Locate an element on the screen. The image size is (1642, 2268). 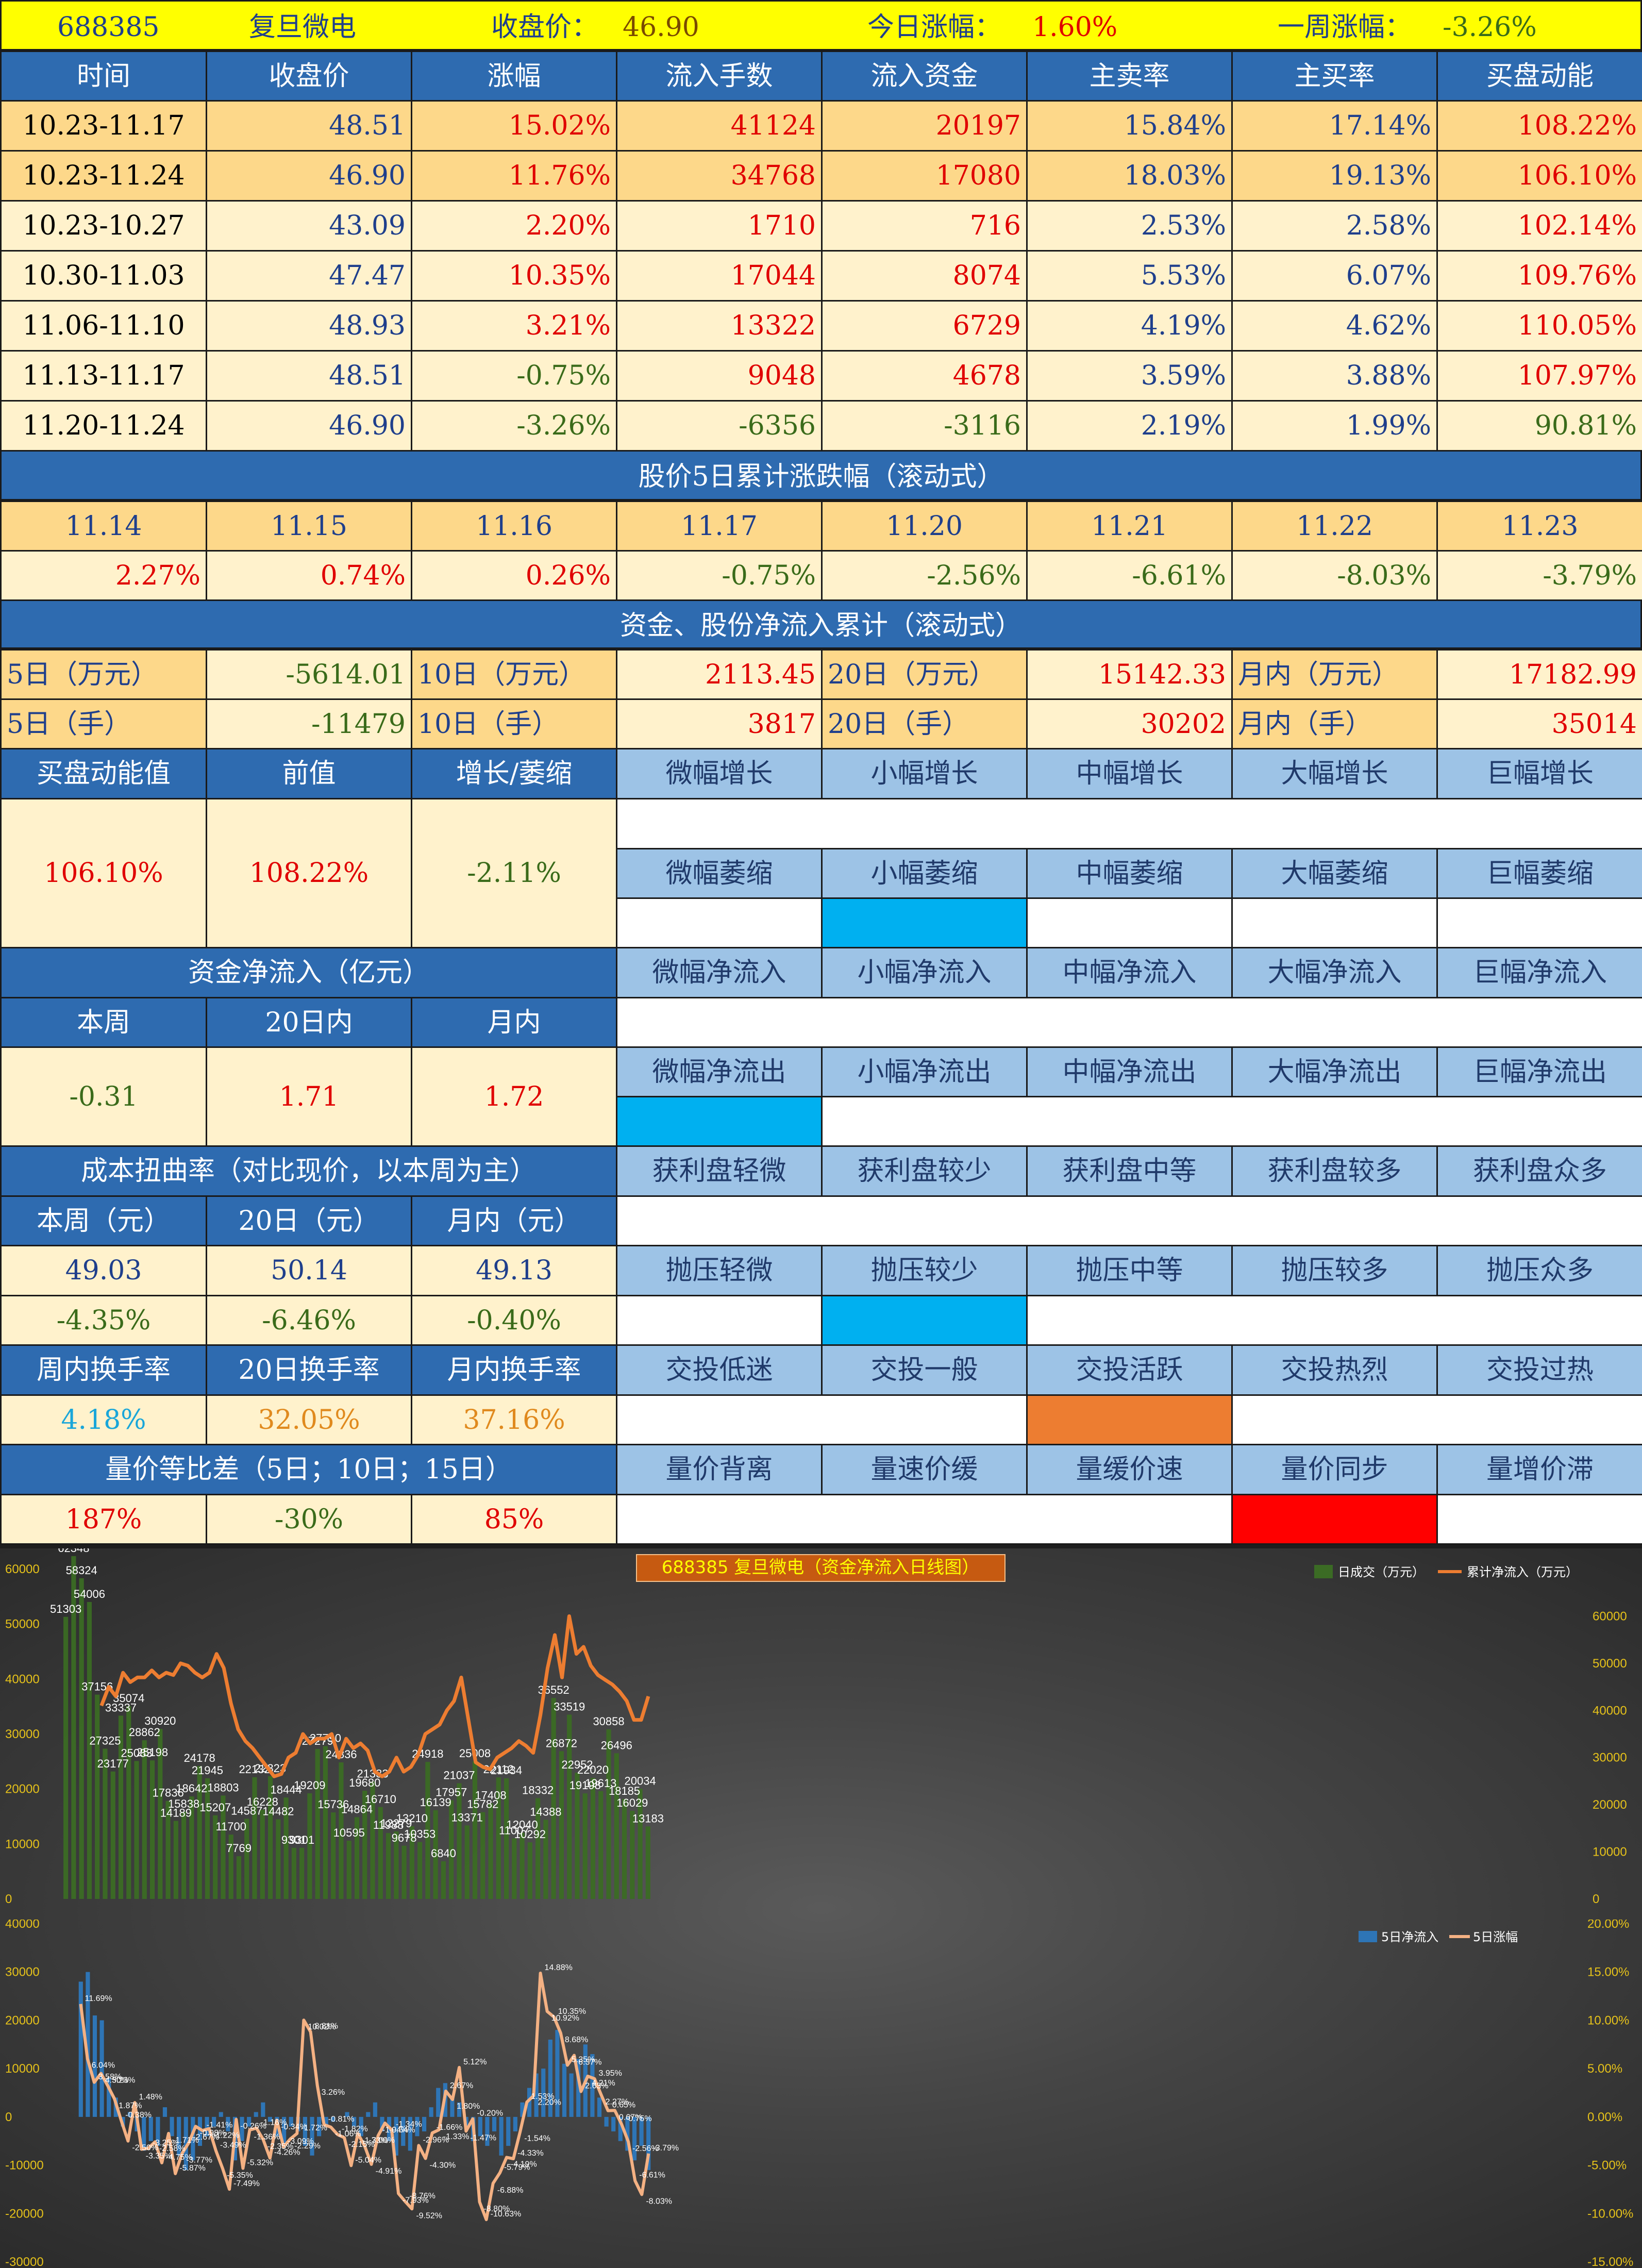
volume-data-label: 11700 is located at coordinates (231, 1826).